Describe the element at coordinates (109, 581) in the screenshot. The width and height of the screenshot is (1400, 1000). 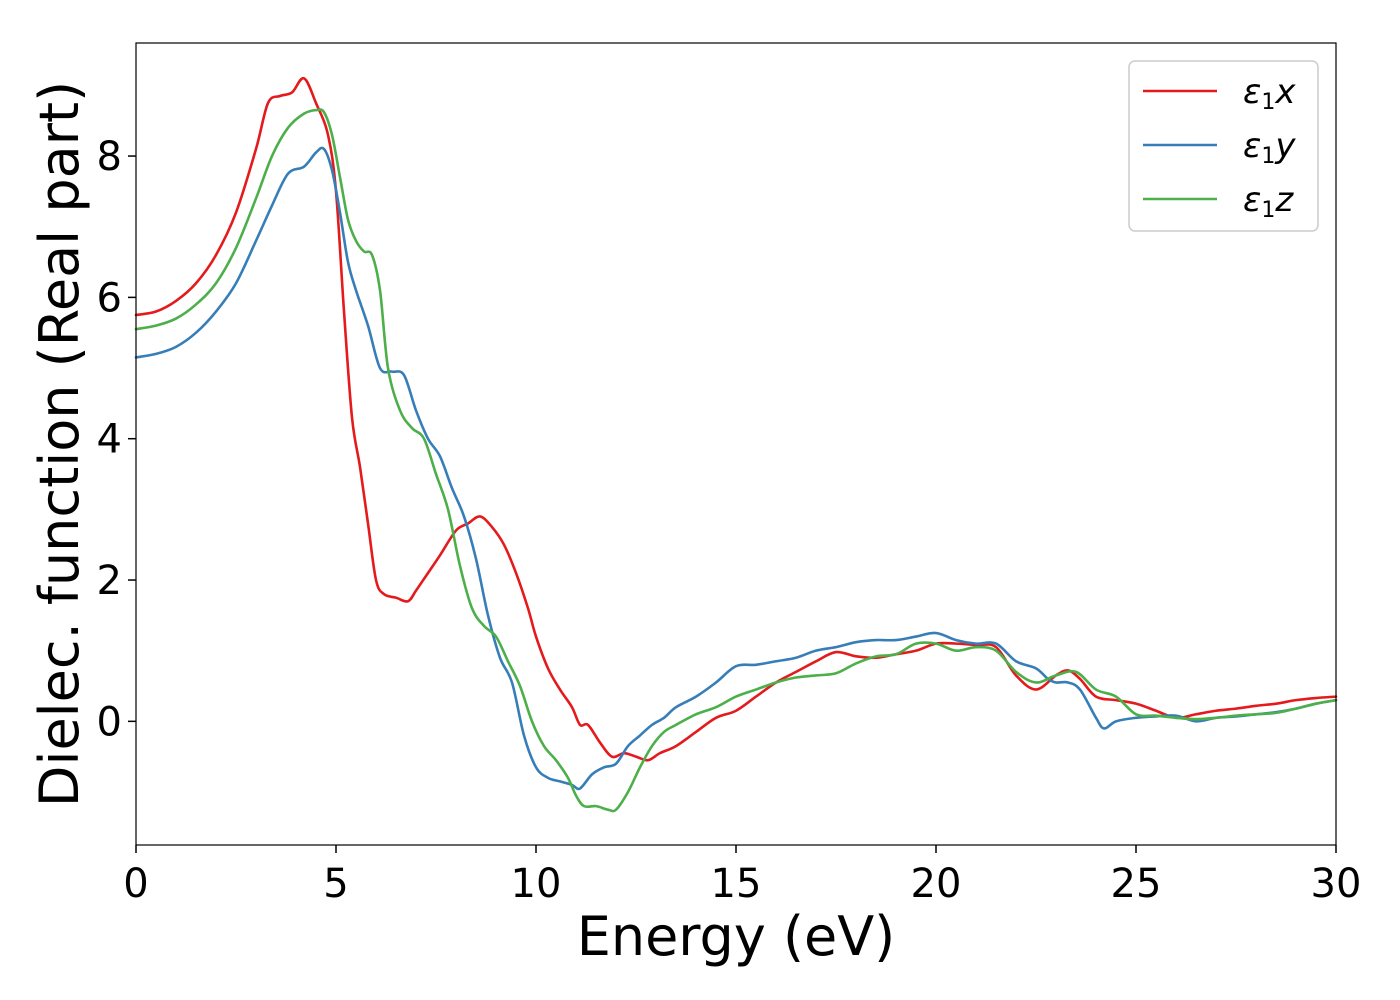
I see `y-tick-label: 2` at that location.